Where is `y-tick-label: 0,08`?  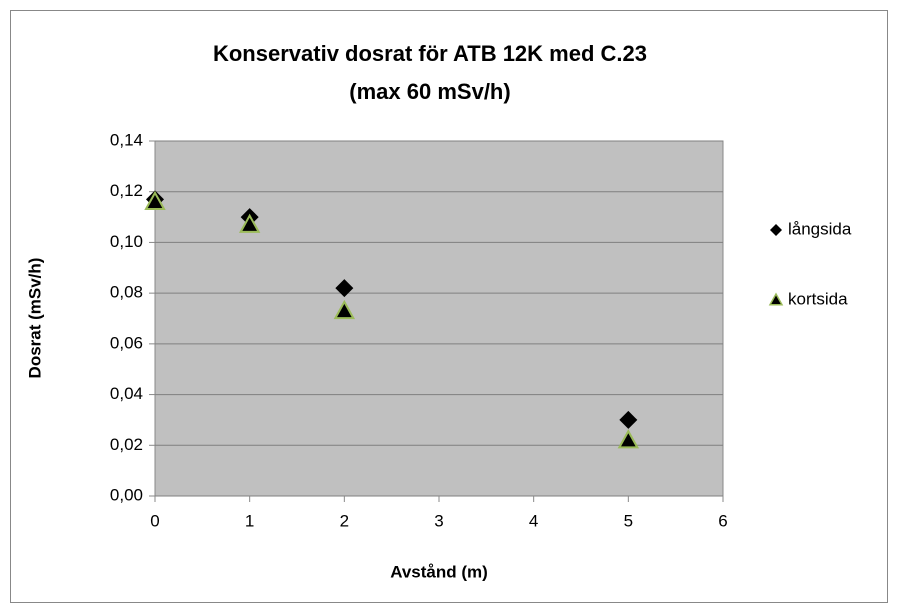 y-tick-label: 0,08 is located at coordinates (126, 292).